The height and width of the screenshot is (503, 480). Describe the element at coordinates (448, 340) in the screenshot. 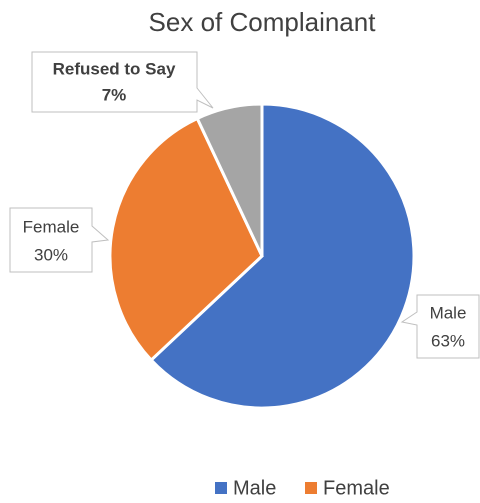

I see `data-label: 63%` at that location.